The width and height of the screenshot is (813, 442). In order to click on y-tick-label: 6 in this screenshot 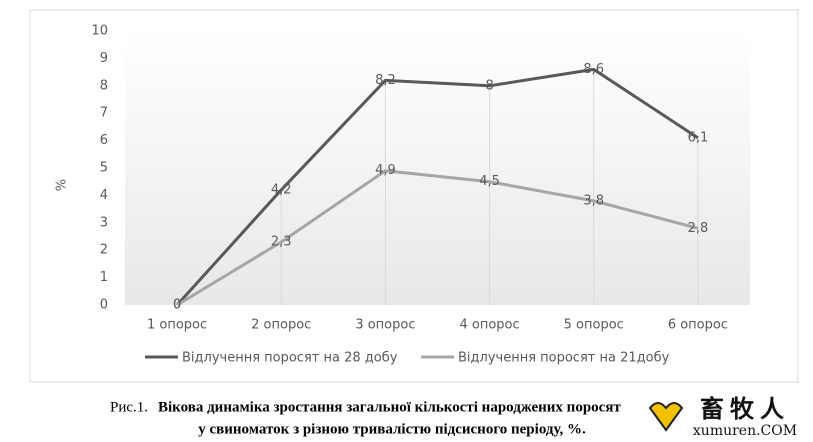, I will do `click(104, 140)`.